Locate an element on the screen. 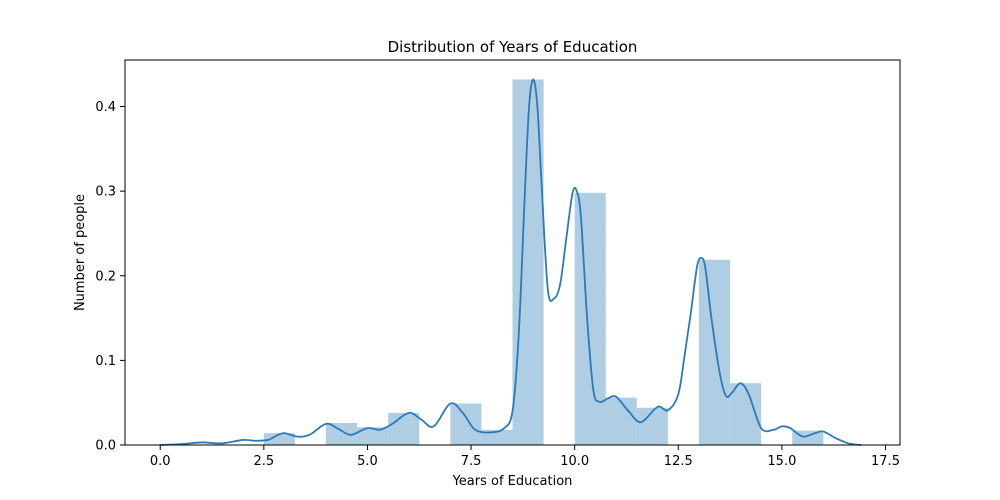 This screenshot has height=500, width=1000. y-tick-label: 0.0 is located at coordinates (105, 446).